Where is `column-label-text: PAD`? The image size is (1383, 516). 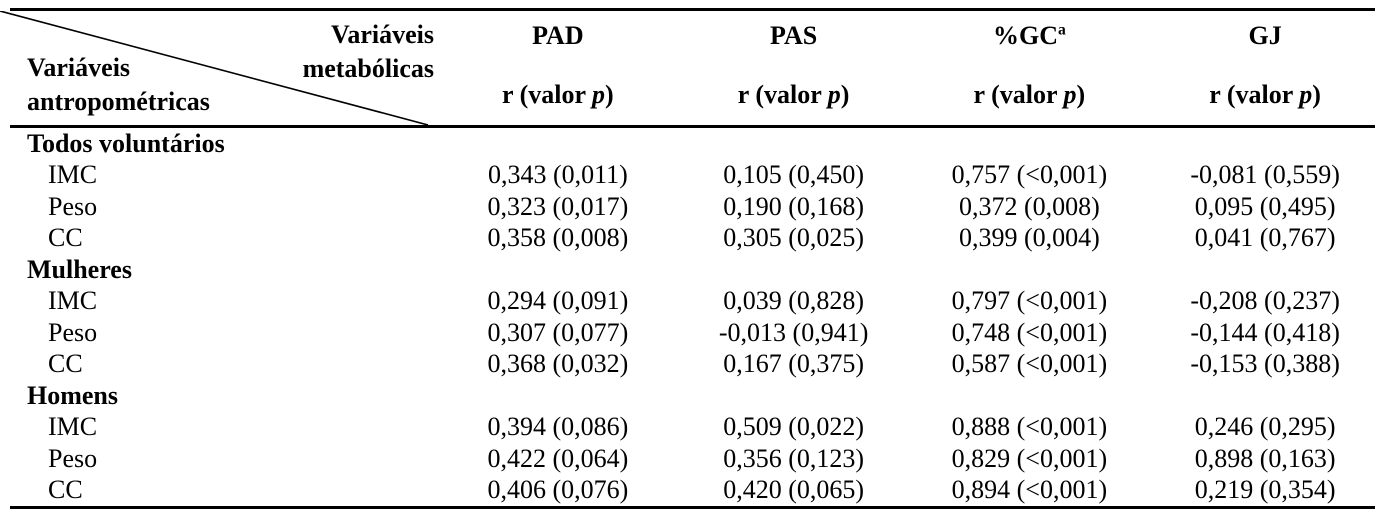
column-label-text: PAD is located at coordinates (558, 35).